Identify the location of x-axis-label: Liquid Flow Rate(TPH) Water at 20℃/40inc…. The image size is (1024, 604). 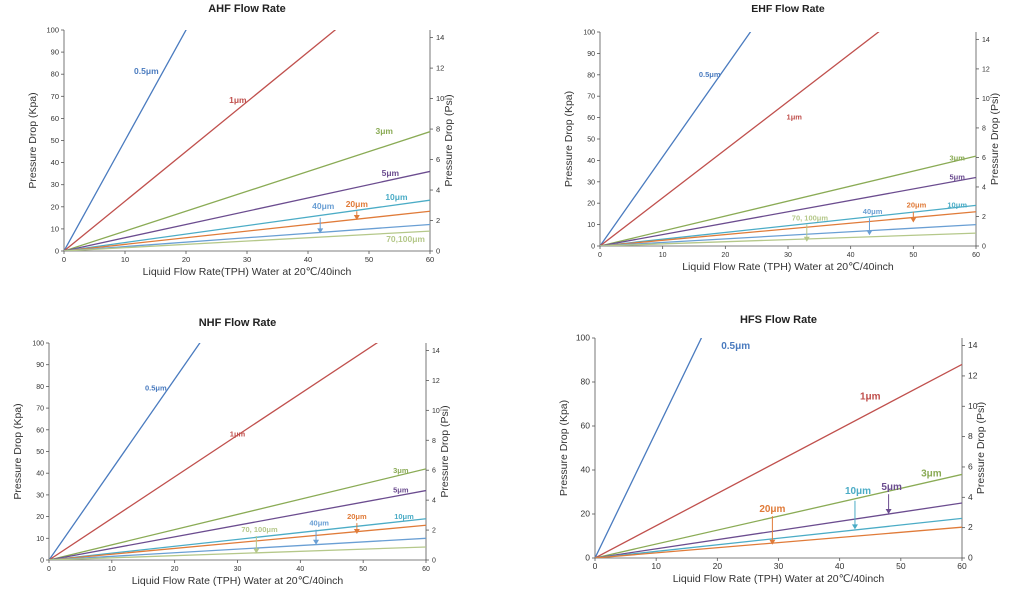
(247, 272).